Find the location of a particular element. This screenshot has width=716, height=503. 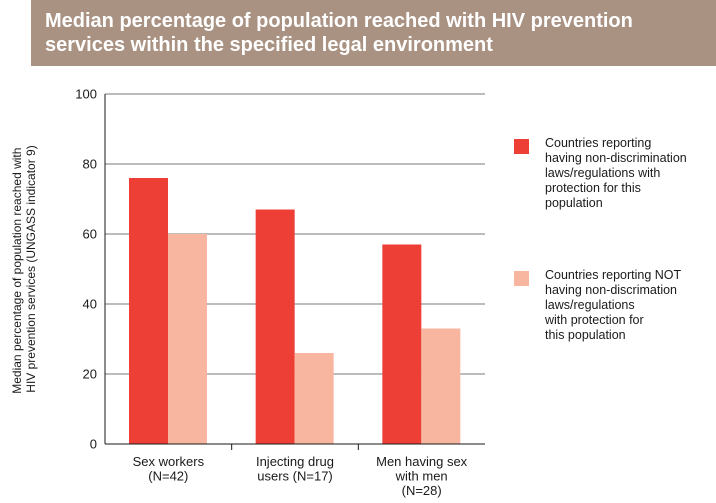

x-tick-label-line: with men is located at coordinates (421, 476).